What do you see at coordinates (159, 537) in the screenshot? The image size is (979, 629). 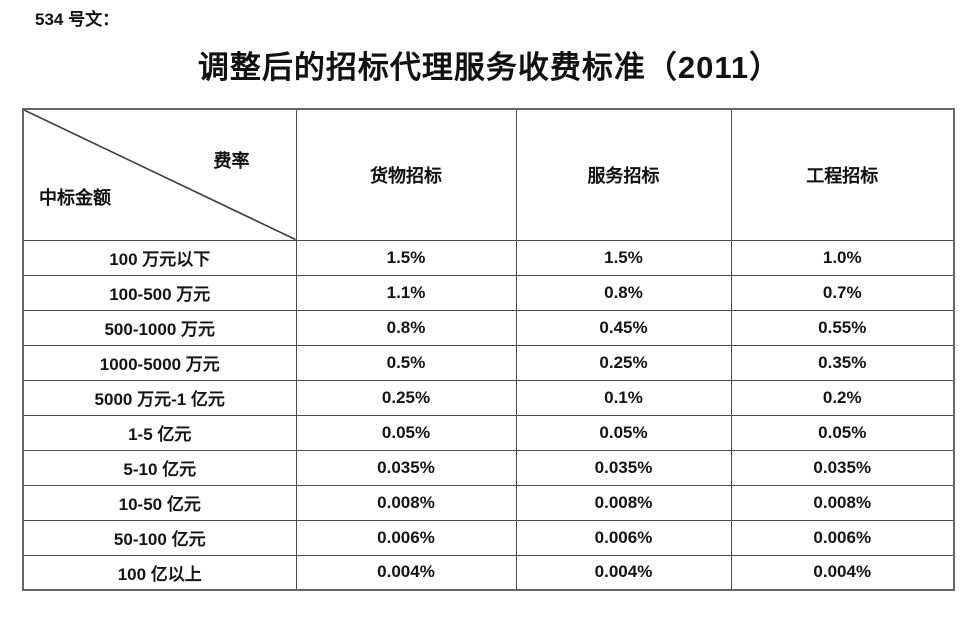 I see `row-label: 50-100 亿元` at bounding box center [159, 537].